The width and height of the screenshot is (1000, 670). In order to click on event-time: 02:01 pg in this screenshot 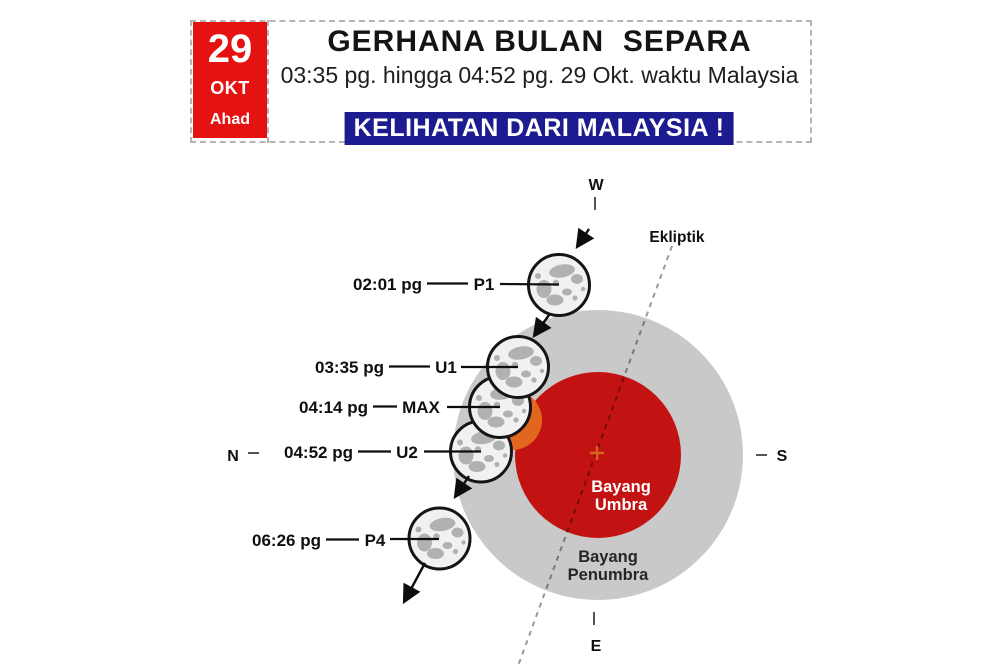, I will do `click(387, 284)`.